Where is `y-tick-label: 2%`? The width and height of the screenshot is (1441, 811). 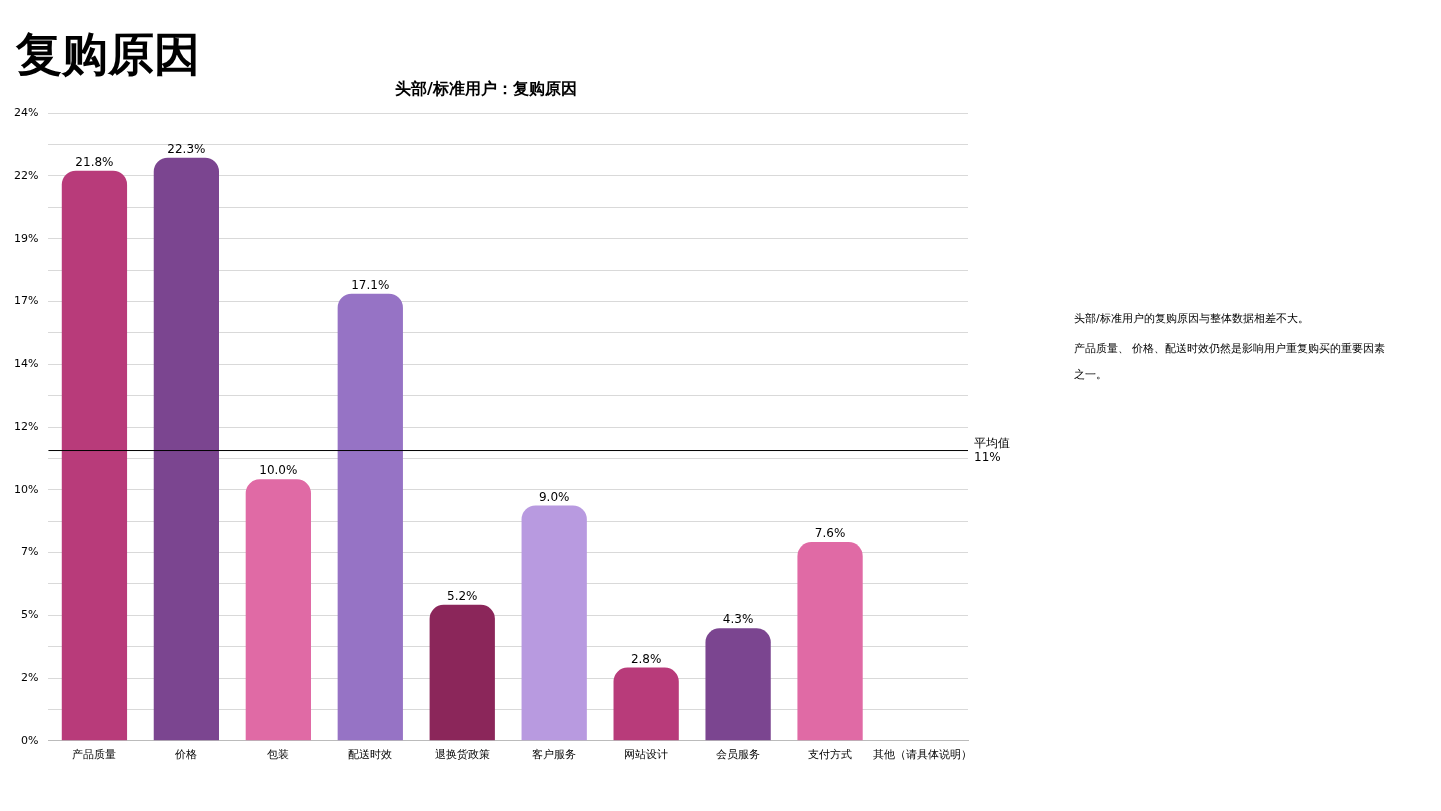 y-tick-label: 2% is located at coordinates (30, 677).